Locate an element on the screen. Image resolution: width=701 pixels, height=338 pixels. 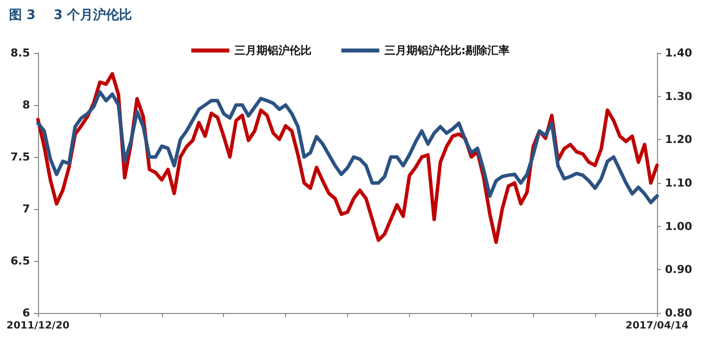
y-tick-label: 7.5 is located at coordinates (20, 157).